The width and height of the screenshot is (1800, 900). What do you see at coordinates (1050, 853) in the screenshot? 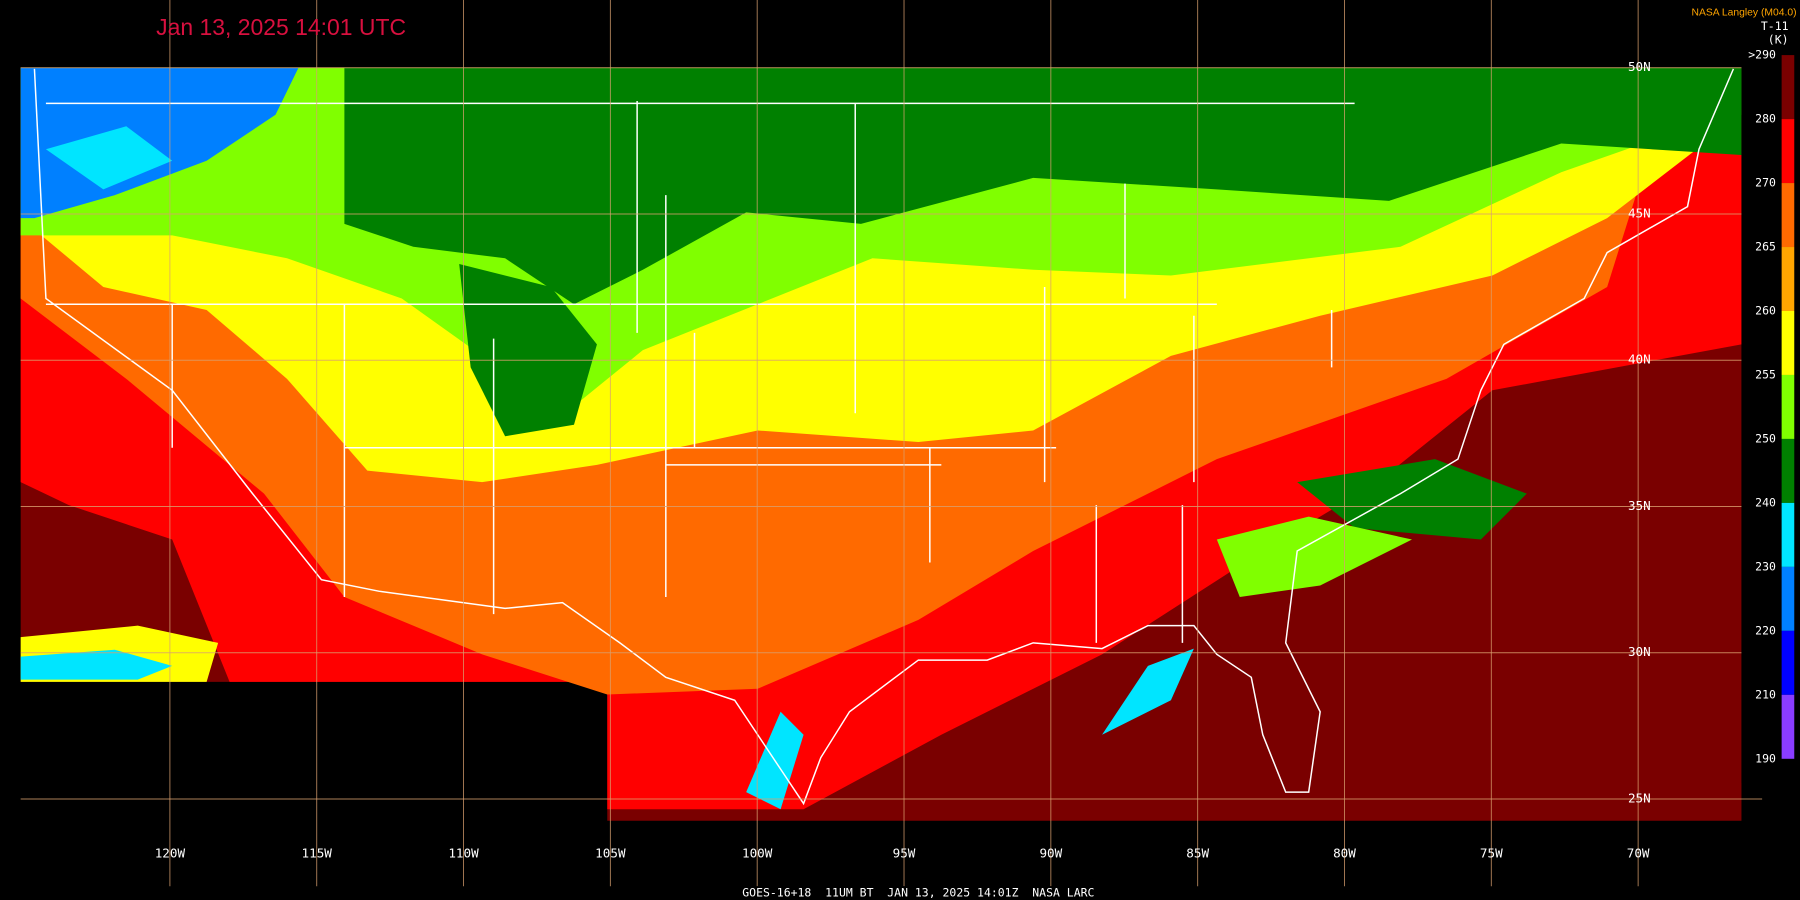
I see `longitude-label: 90W` at bounding box center [1050, 853].